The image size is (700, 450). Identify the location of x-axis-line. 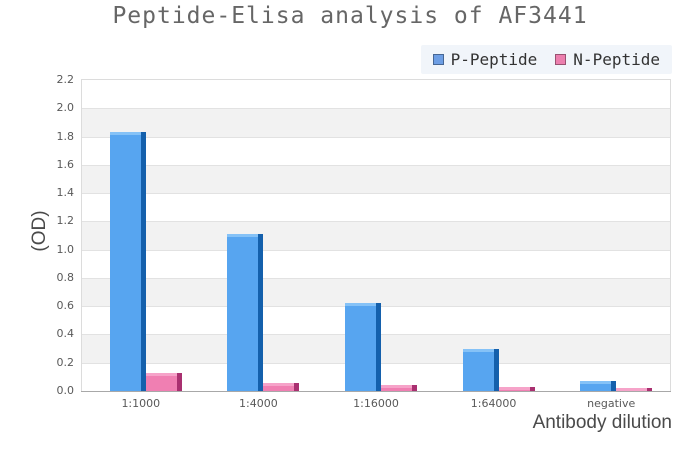
(376, 391).